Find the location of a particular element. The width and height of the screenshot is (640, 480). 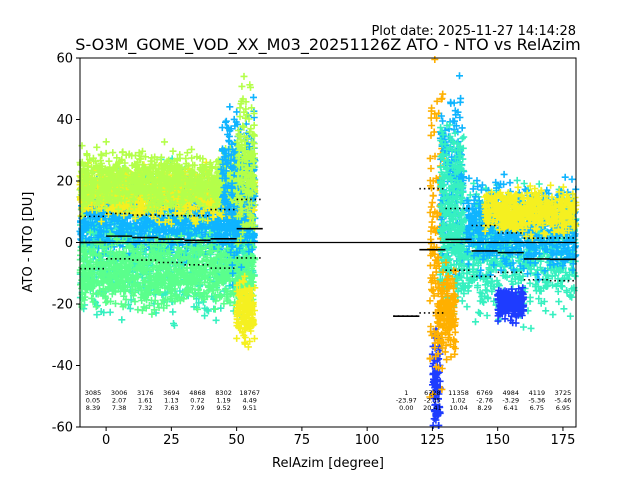

bin-label-13: 3725-5.466.95 is located at coordinates (563, 400).